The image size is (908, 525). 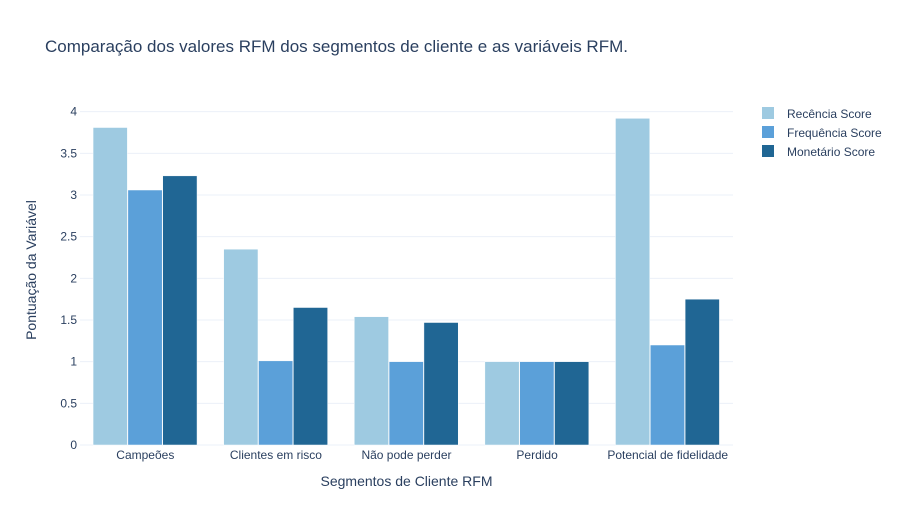 I want to click on x-axis-title: Segmentos de Cliente RFM, so click(x=407, y=481).